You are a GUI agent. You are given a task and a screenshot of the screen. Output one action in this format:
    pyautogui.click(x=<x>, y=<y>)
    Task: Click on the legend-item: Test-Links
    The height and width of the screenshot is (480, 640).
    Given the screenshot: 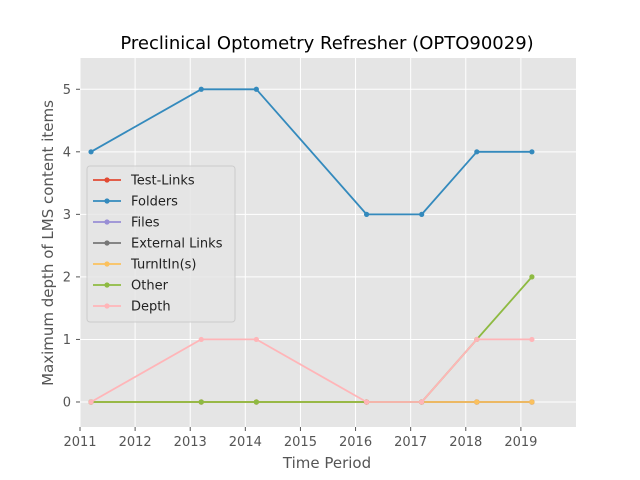 What is the action you would take?
    pyautogui.click(x=144, y=181)
    